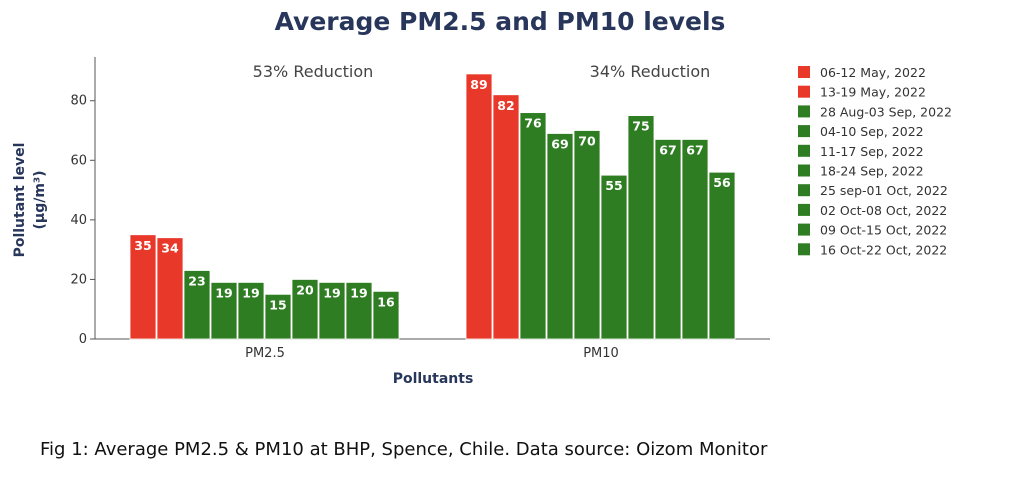  Describe the element at coordinates (78, 101) in the screenshot. I see `y-tick-label: 80` at that location.